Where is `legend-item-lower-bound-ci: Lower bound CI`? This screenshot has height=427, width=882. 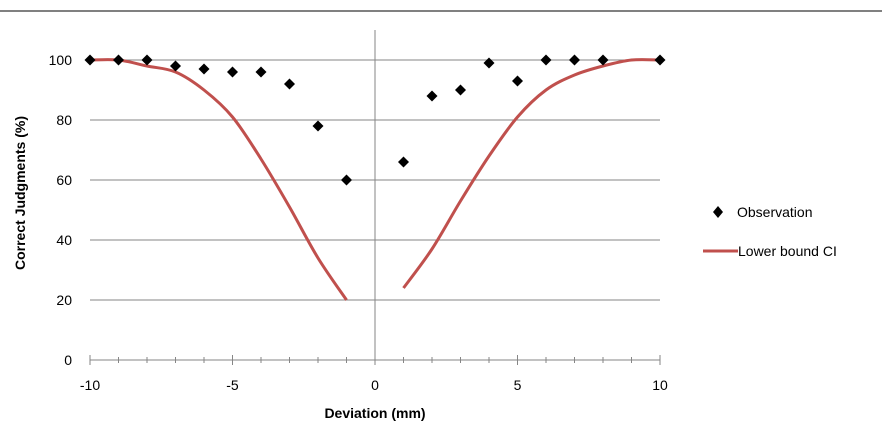 legend-item-lower-bound-ci: Lower bound CI is located at coordinates (770, 251).